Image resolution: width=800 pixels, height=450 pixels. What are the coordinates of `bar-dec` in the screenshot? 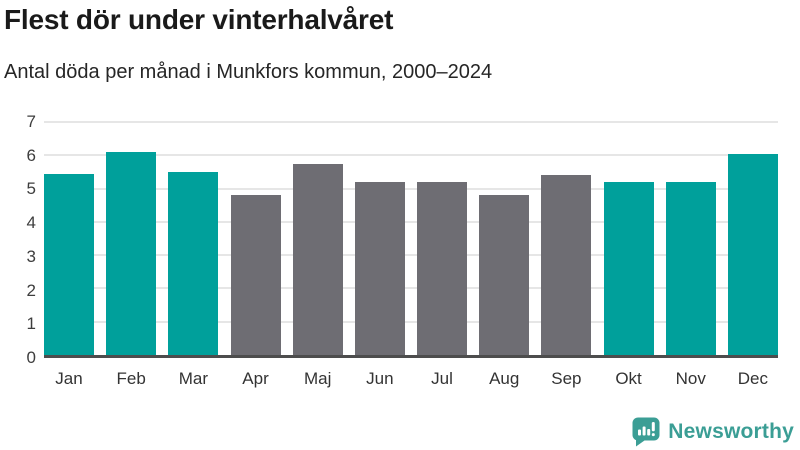 It's located at (752, 254).